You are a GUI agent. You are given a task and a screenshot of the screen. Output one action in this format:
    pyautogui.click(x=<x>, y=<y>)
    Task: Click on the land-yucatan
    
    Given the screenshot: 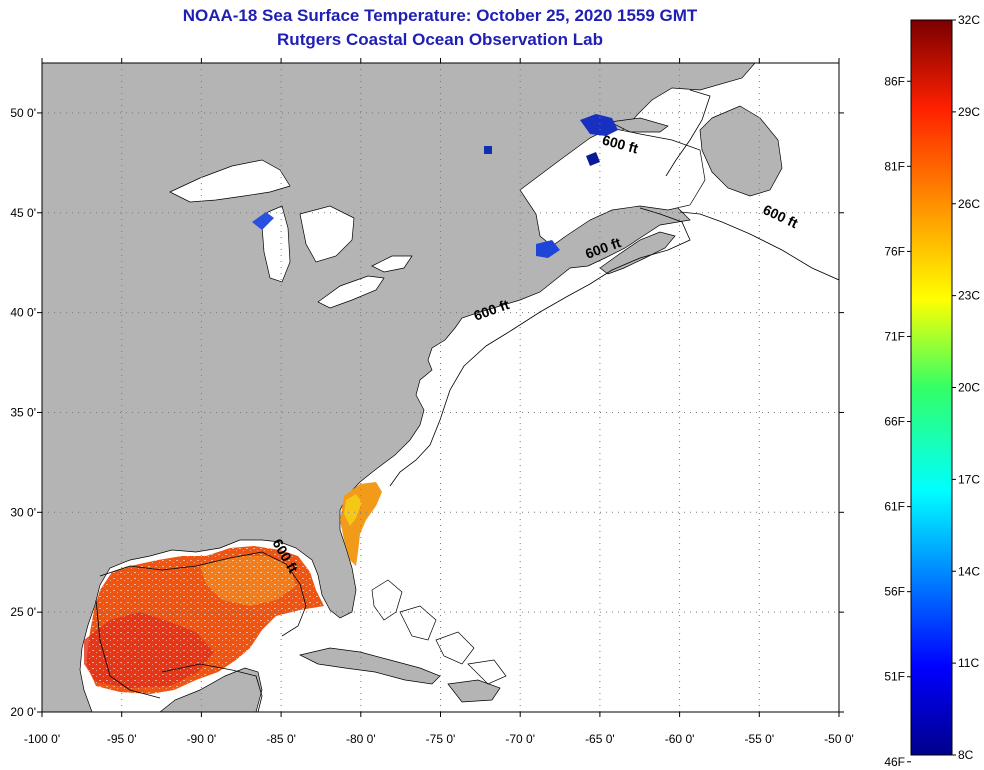 What is the action you would take?
    pyautogui.click(x=211, y=689)
    